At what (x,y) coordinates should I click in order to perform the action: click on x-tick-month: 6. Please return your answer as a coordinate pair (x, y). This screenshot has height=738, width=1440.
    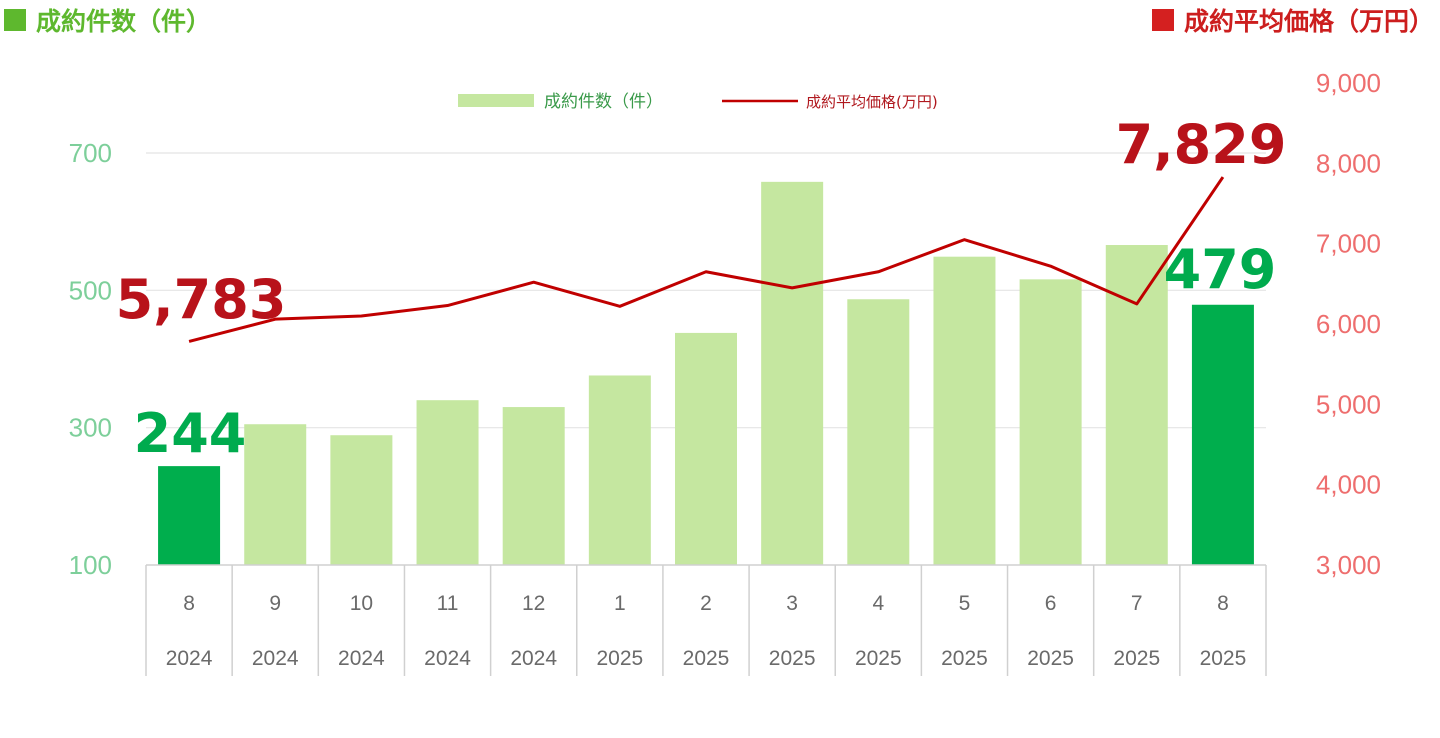
    Looking at the image, I should click on (1051, 603).